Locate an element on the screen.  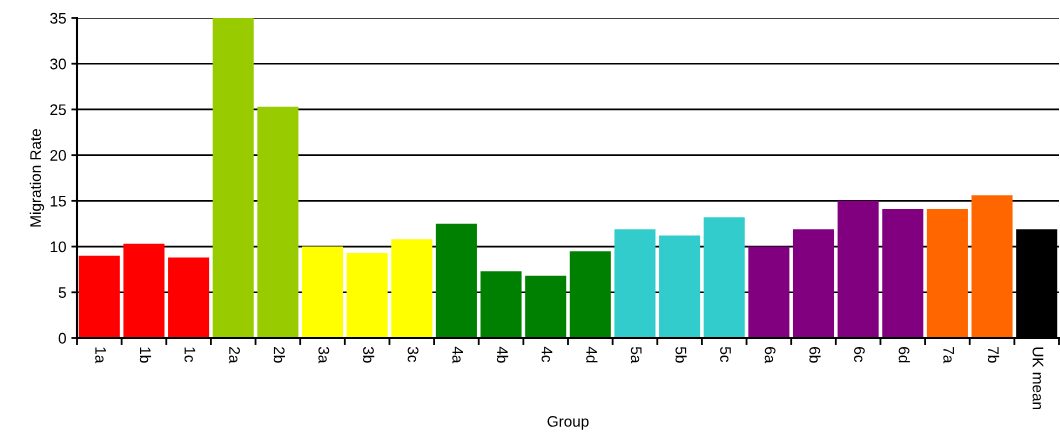
x-tick-label: 6c is located at coordinates (859, 355).